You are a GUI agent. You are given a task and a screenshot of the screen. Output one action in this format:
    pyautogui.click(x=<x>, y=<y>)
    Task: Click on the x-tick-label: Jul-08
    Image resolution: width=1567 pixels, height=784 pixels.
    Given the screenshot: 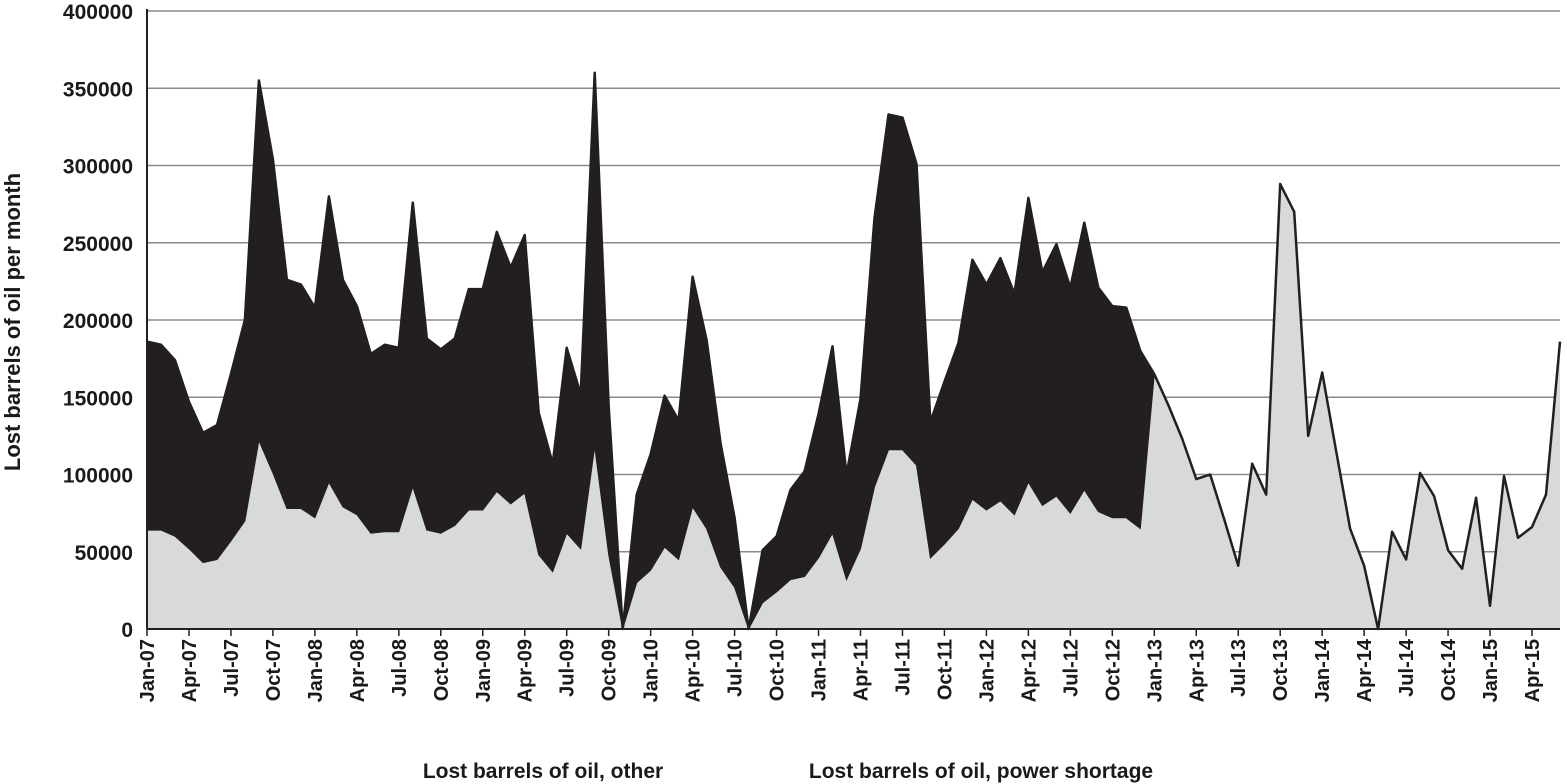 What is the action you would take?
    pyautogui.click(x=400, y=668)
    